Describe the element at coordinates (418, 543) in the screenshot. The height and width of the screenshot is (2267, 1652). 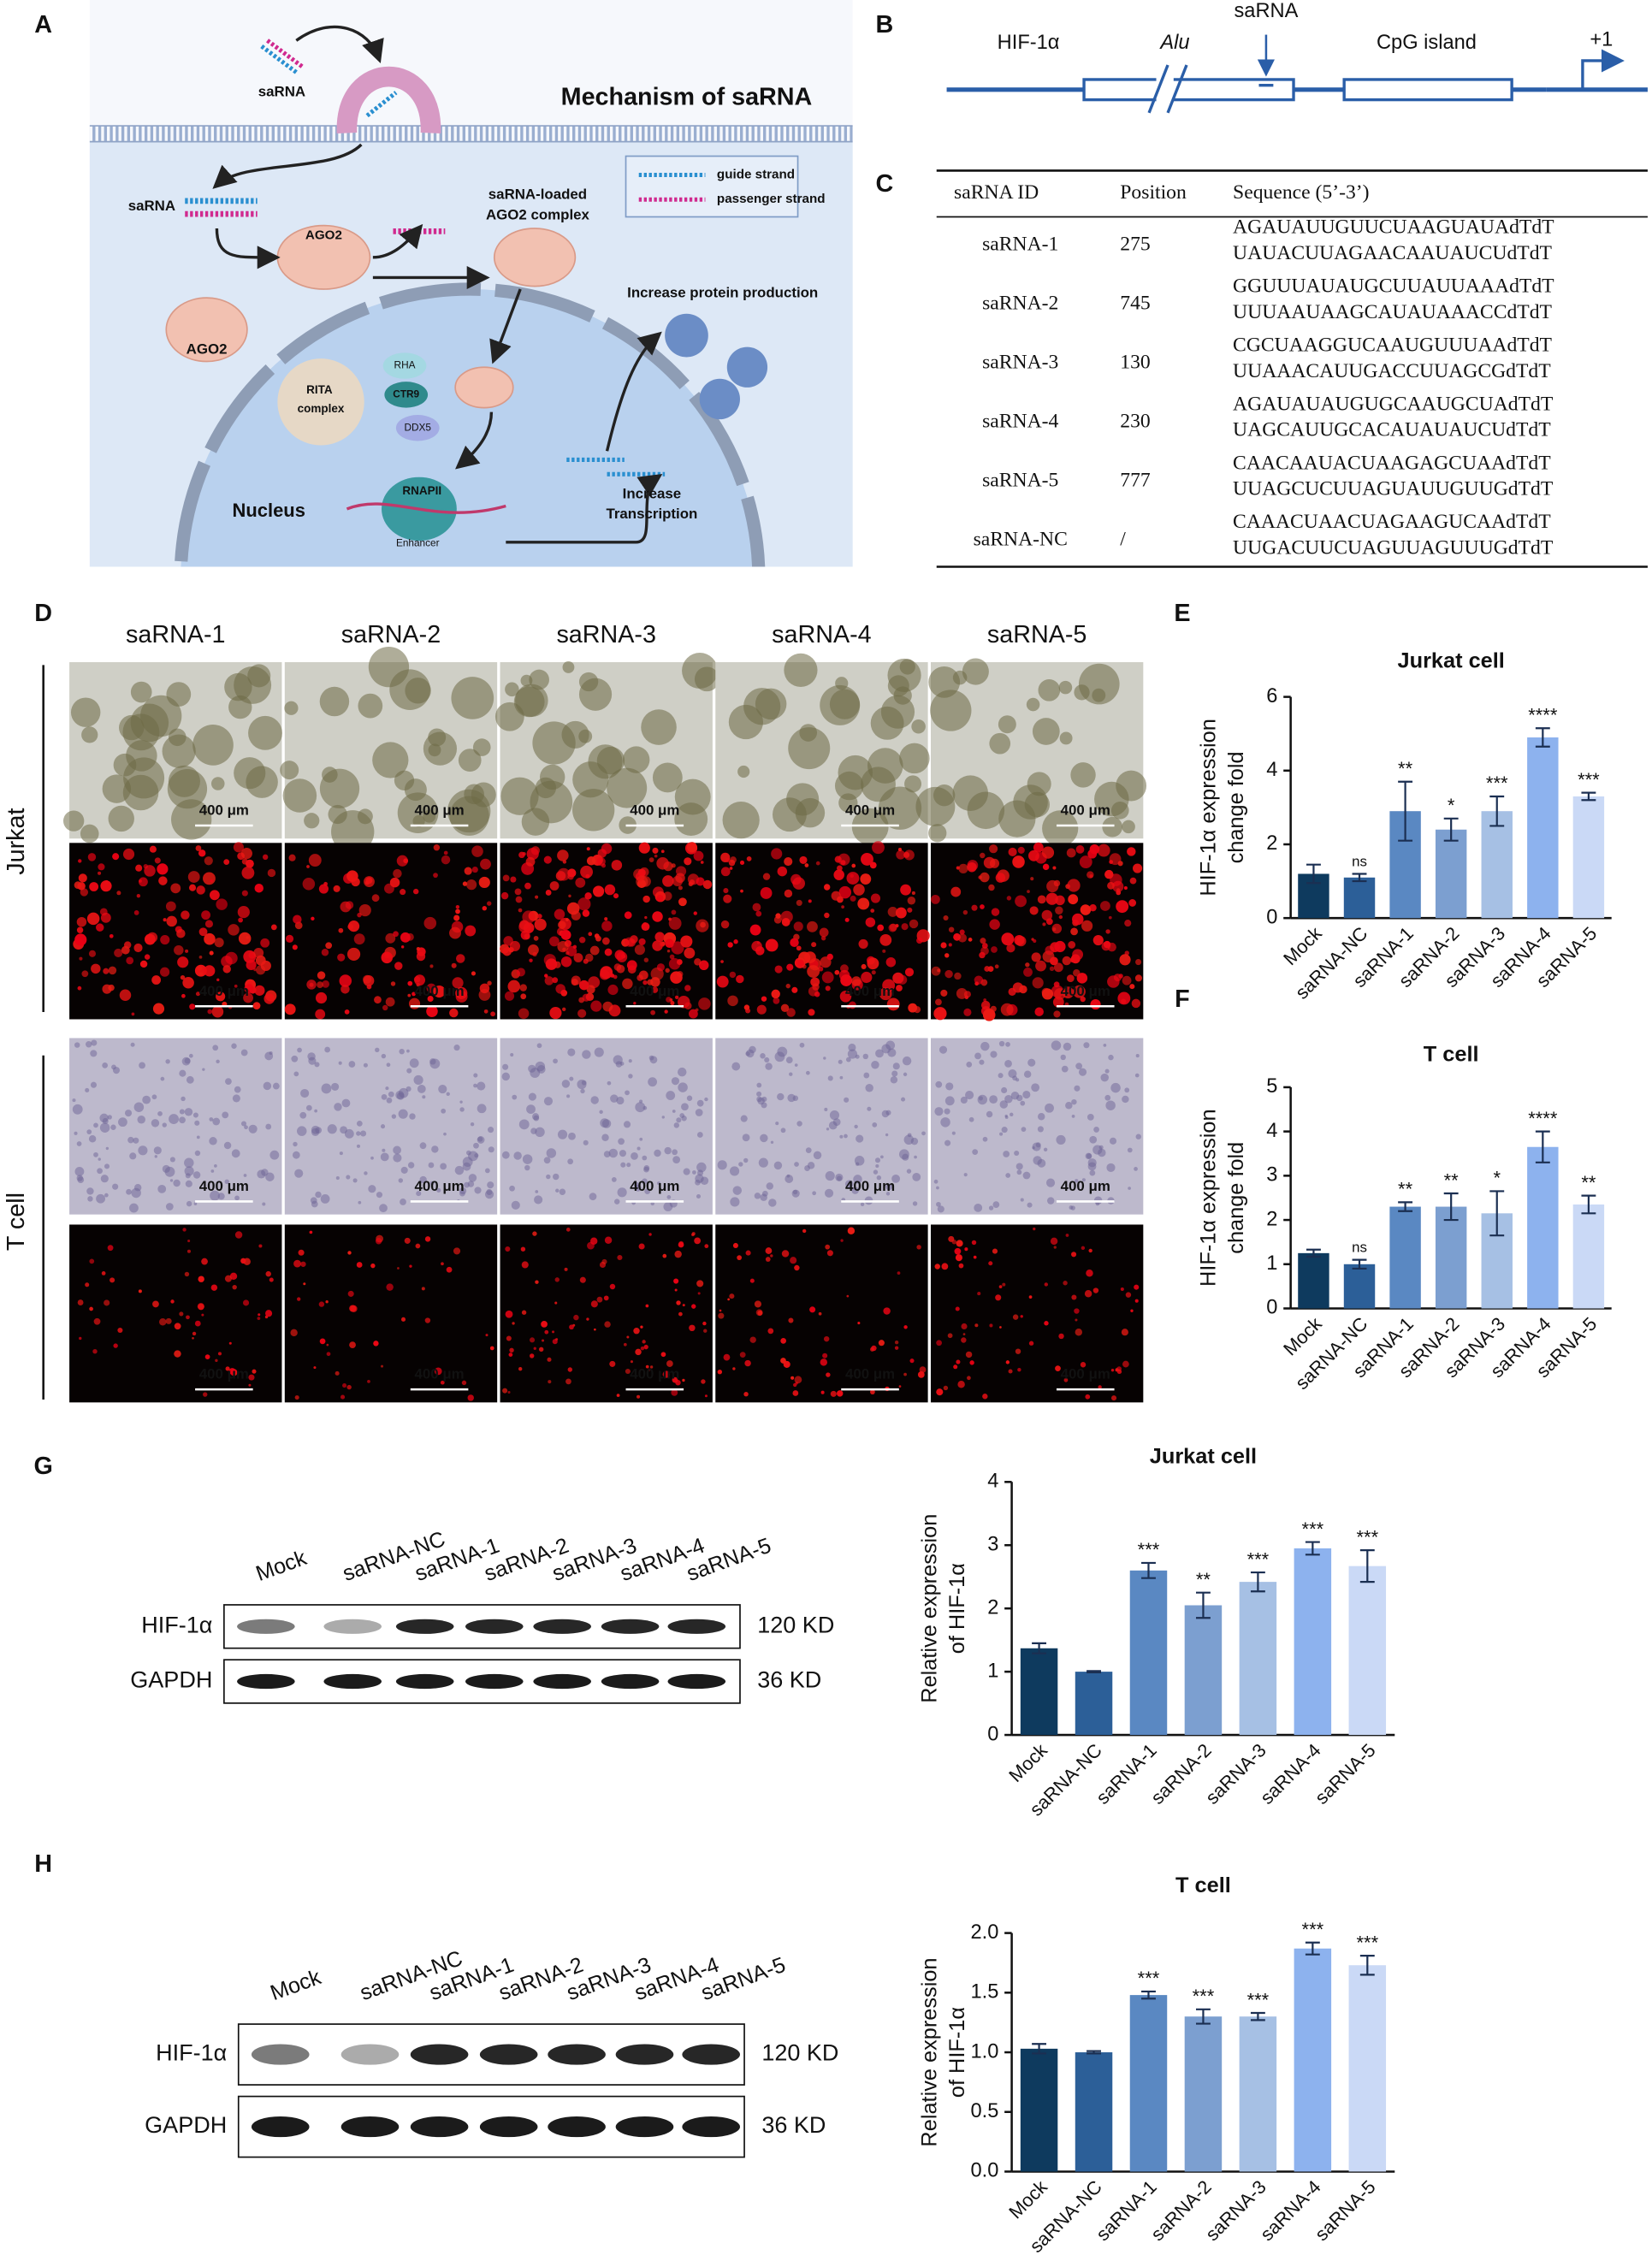
I see `schematic-label: Enhancer` at that location.